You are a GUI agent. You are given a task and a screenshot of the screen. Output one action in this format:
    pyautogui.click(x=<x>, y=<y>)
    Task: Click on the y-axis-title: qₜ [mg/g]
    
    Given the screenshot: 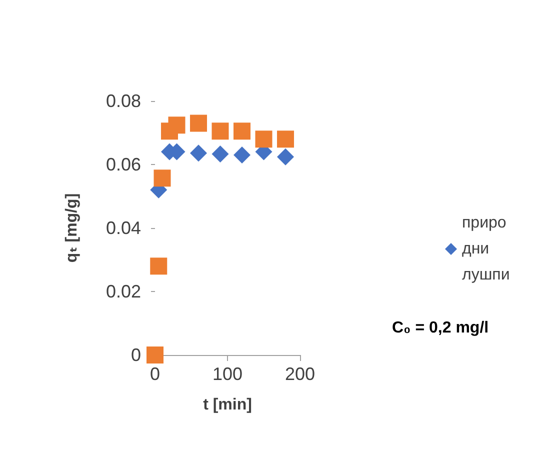 What is the action you would take?
    pyautogui.click(x=72, y=228)
    